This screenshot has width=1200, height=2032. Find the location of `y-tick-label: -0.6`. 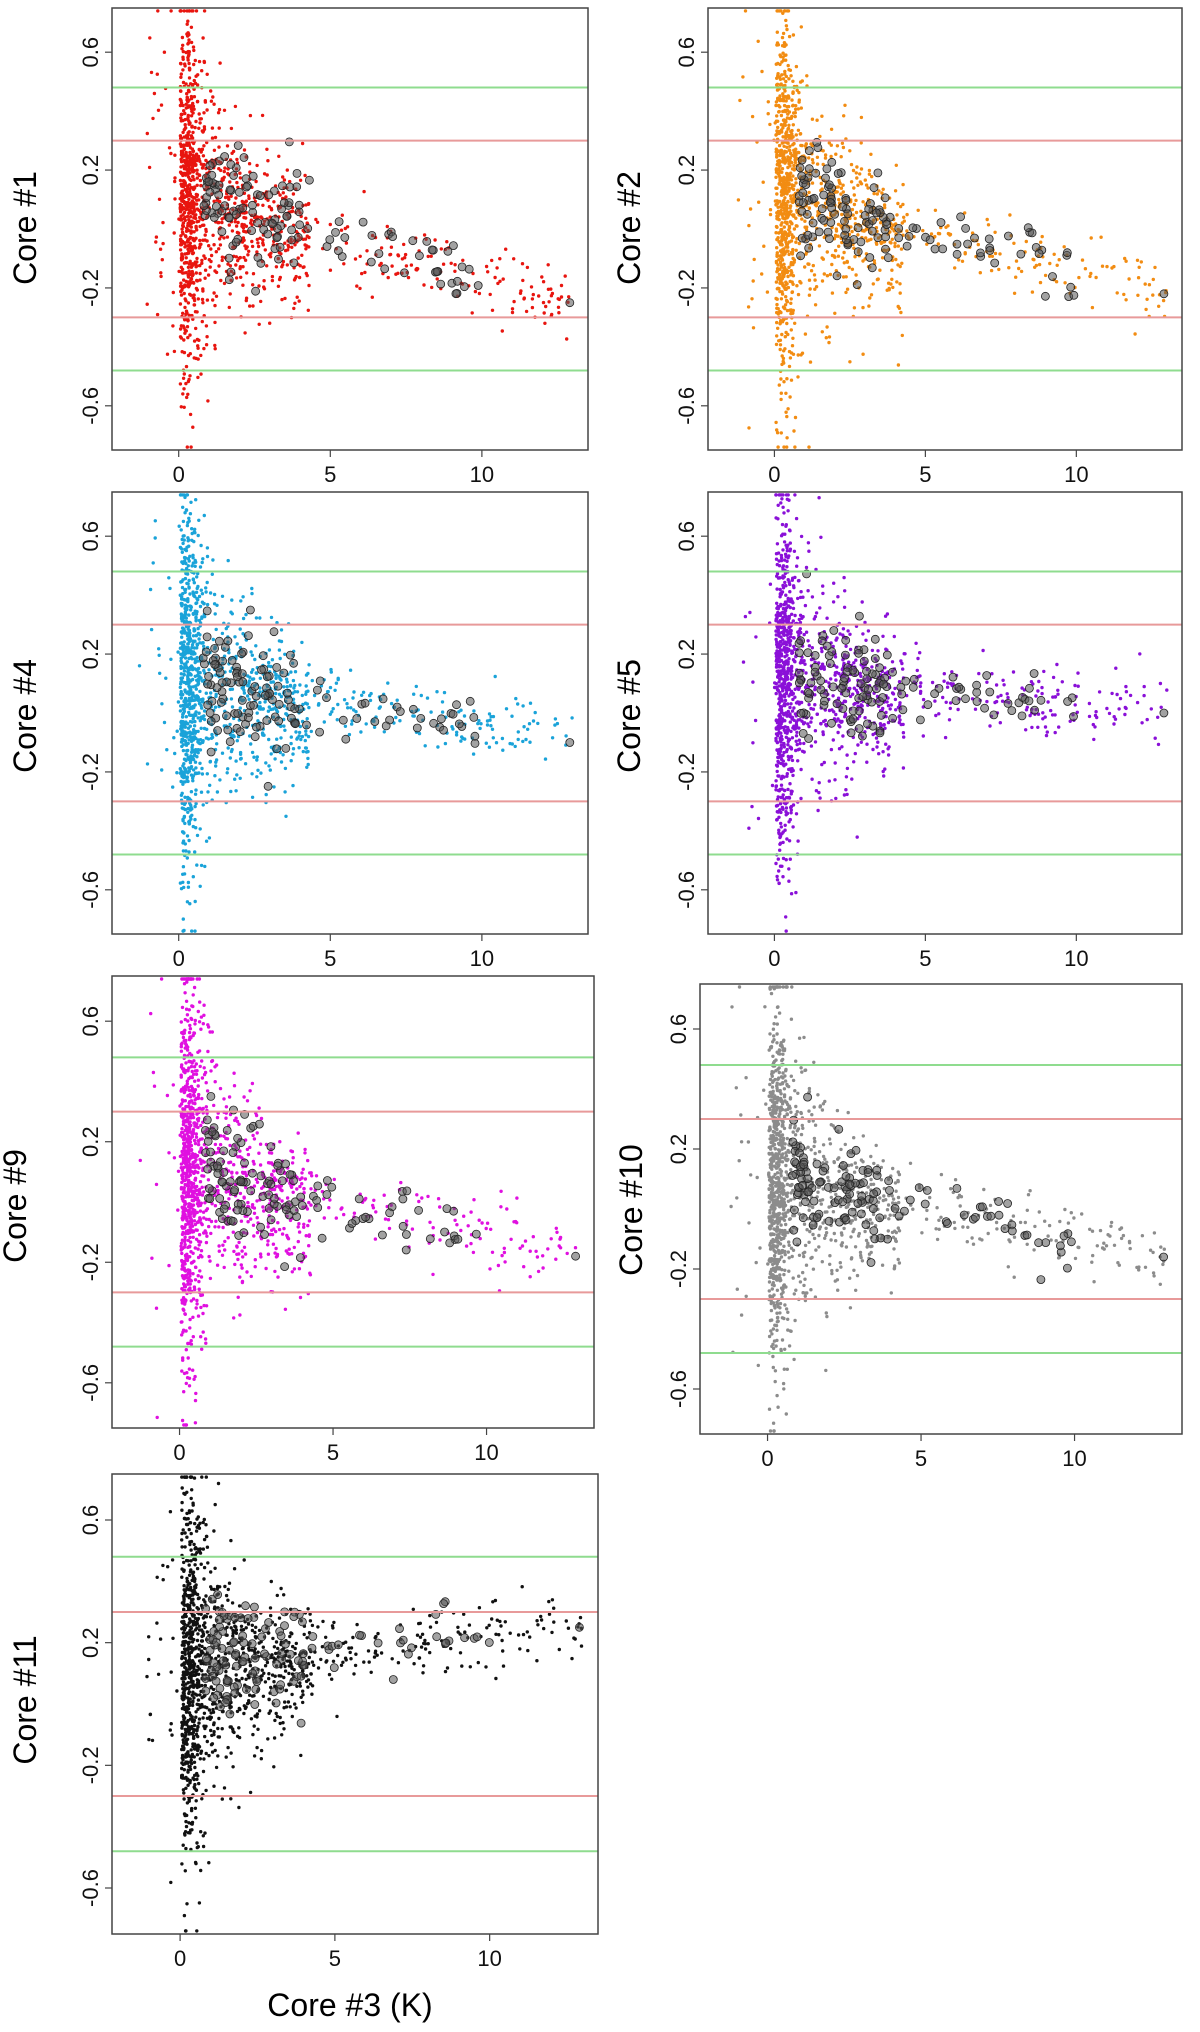

y-tick-label: -0.6 is located at coordinates (90, 406).